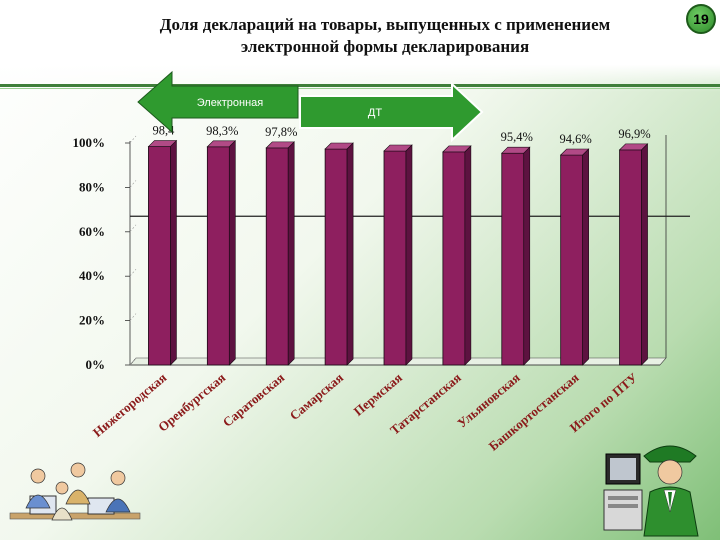 This screenshot has width=720, height=540. I want to click on left-arrow-callout, so click(218, 102).